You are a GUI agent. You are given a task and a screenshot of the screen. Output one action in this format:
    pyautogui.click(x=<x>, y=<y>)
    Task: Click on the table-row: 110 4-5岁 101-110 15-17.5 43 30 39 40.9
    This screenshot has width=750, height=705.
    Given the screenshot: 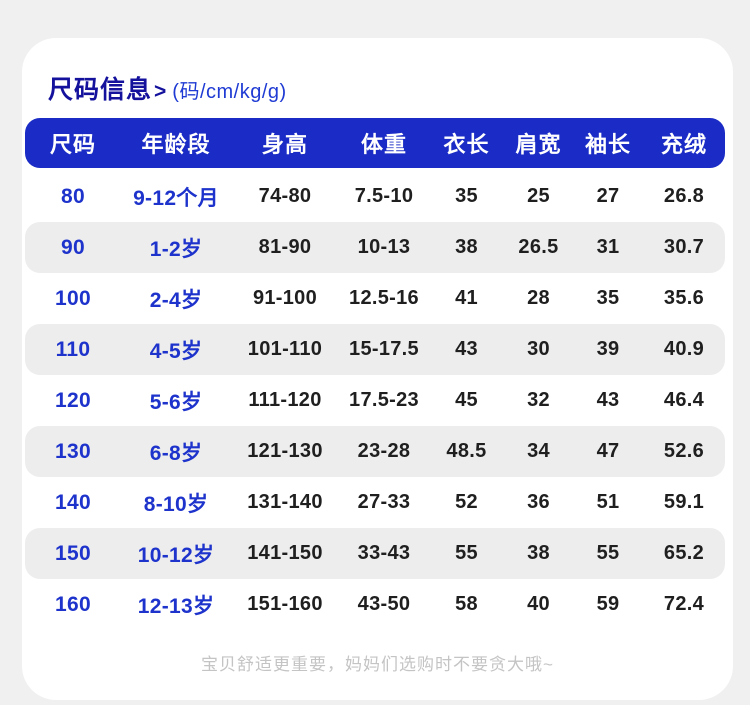 What is the action you would take?
    pyautogui.click(x=375, y=349)
    